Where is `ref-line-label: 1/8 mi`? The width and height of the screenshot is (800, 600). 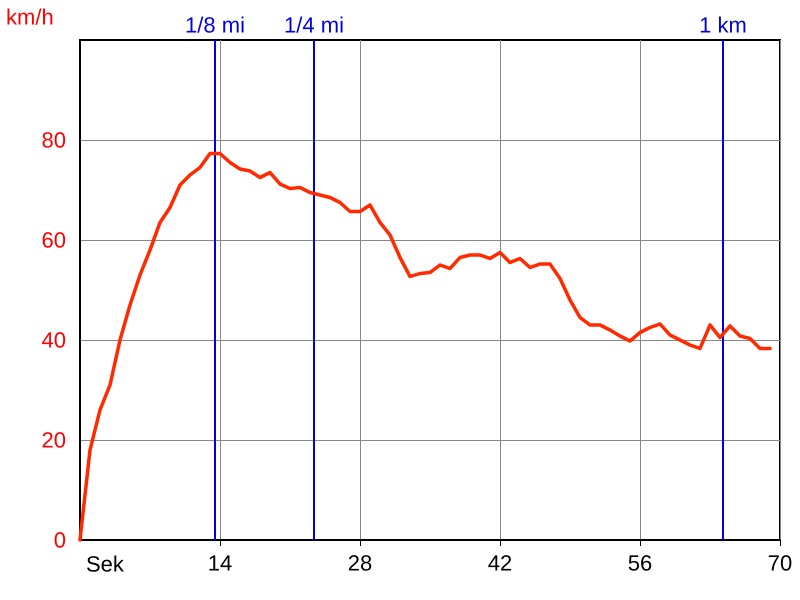
ref-line-label: 1/8 mi is located at coordinates (215, 25).